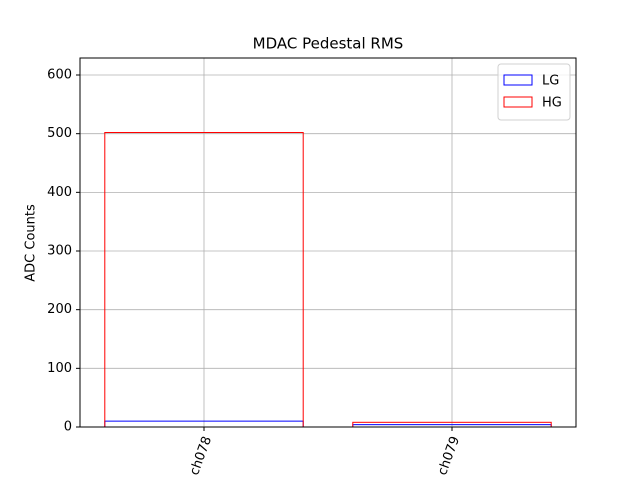  Describe the element at coordinates (534, 92) in the screenshot. I see `legend-box` at that location.